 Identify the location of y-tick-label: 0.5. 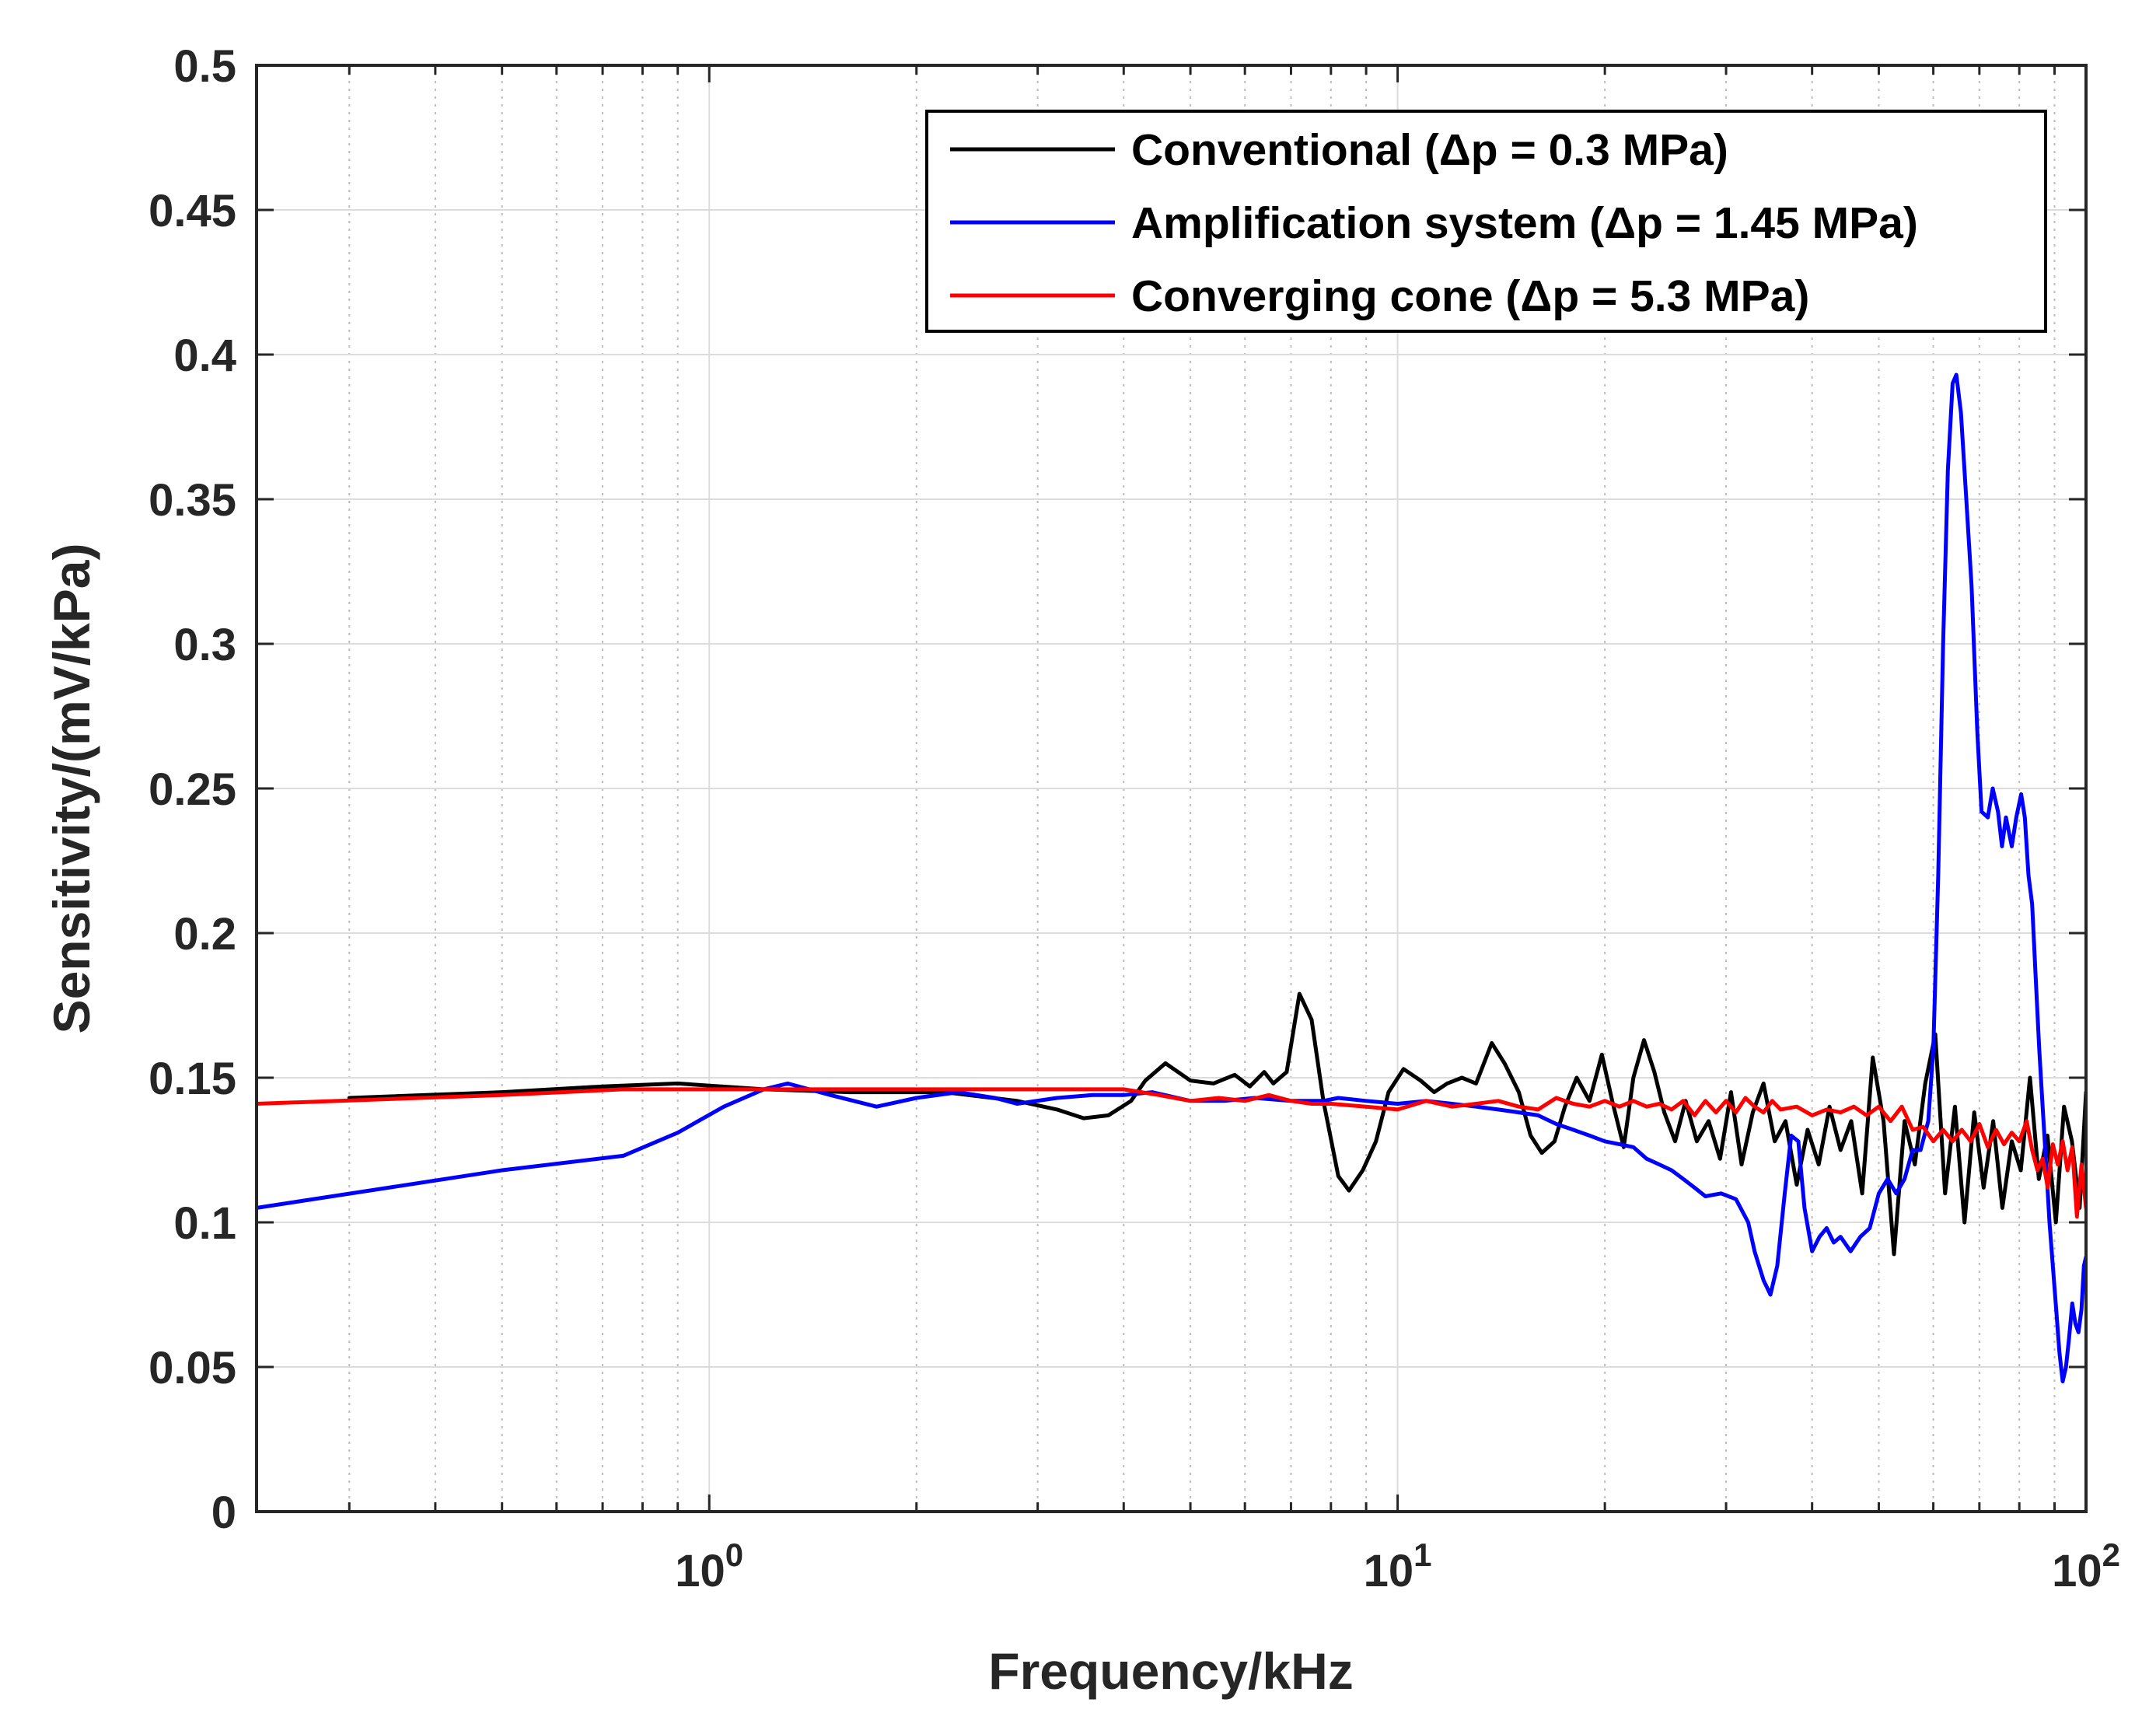
(204, 66).